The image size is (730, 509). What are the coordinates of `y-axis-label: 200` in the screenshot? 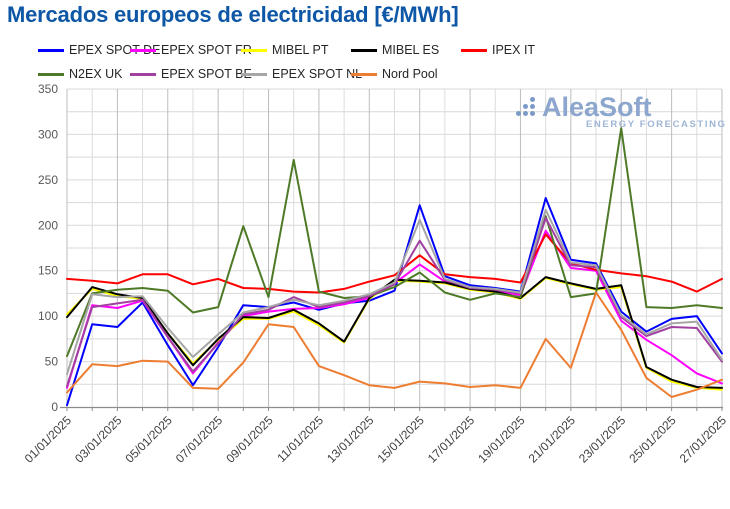 It's located at (48, 225).